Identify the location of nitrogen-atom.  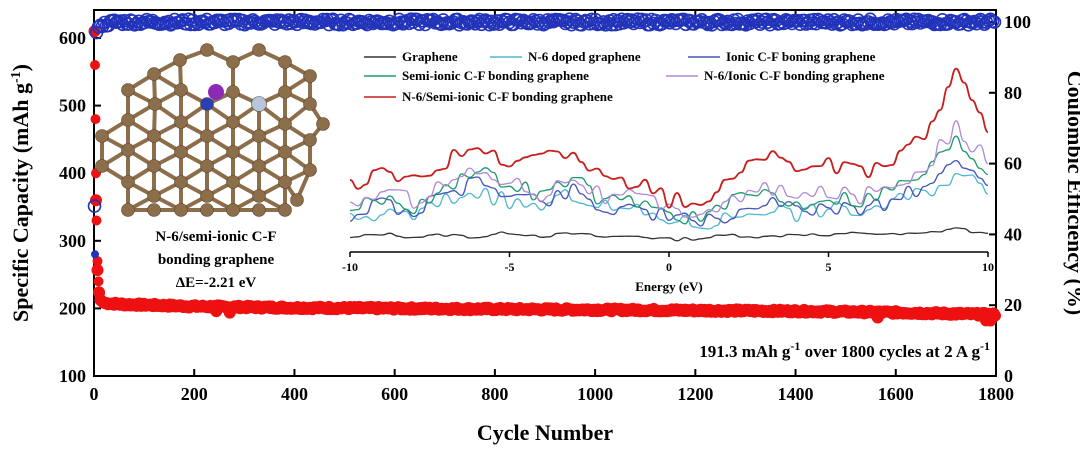
(207, 104).